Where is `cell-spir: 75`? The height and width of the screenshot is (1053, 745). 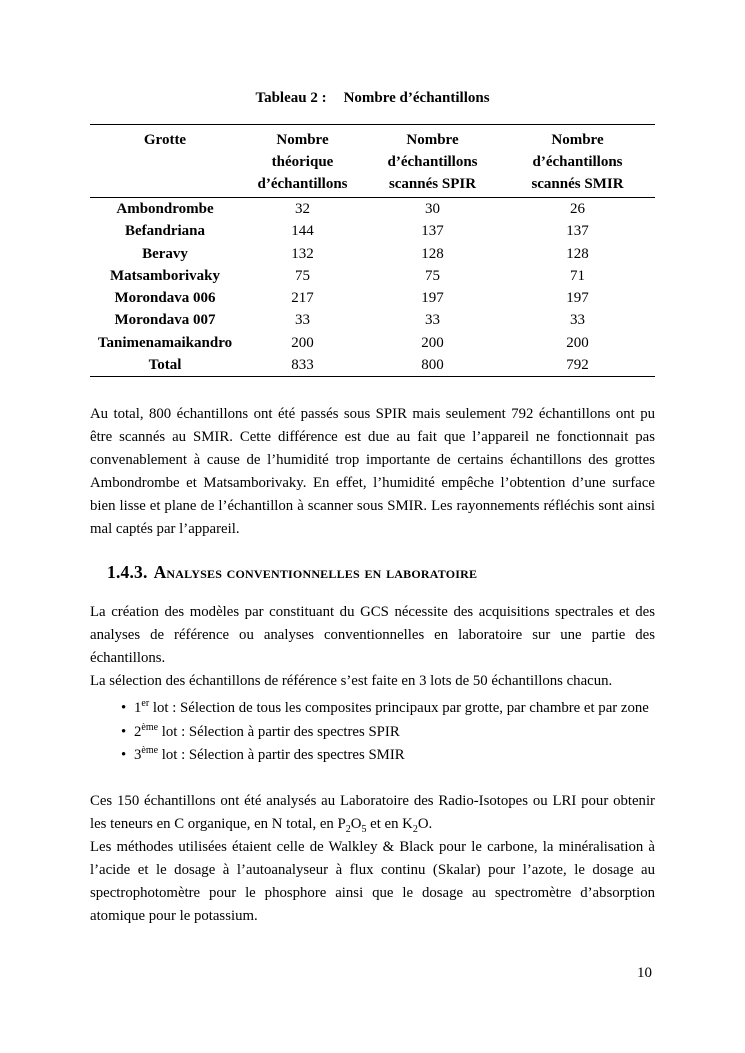 cell-spir: 75 is located at coordinates (432, 275).